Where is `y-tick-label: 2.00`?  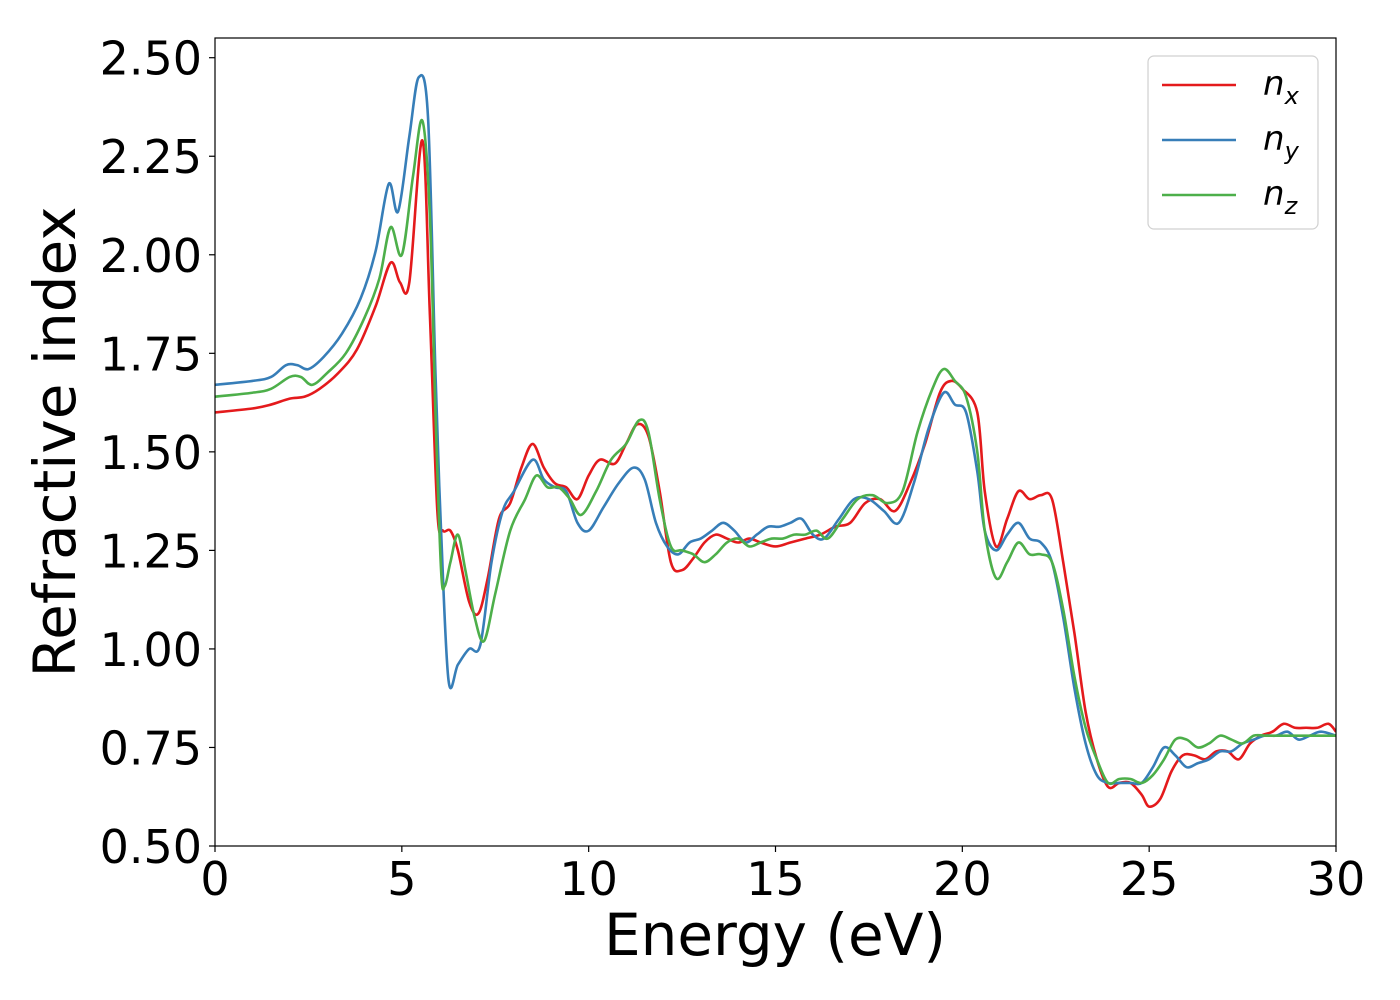
y-tick-label: 2.00 is located at coordinates (151, 256).